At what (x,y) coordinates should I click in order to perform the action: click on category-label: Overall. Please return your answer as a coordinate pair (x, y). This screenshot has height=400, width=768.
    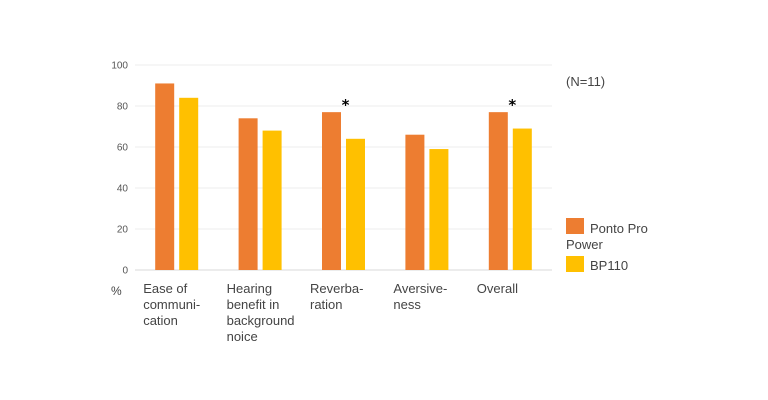
    Looking at the image, I should click on (497, 288).